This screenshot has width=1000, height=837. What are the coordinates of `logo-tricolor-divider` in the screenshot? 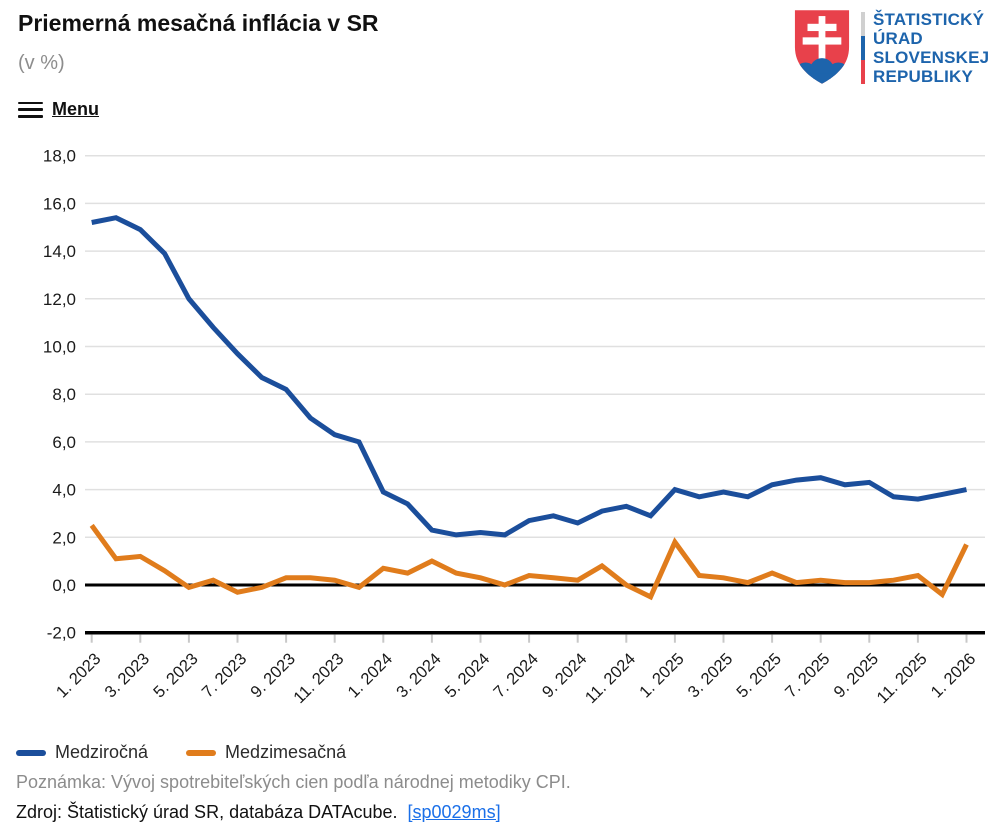 It's located at (863, 48).